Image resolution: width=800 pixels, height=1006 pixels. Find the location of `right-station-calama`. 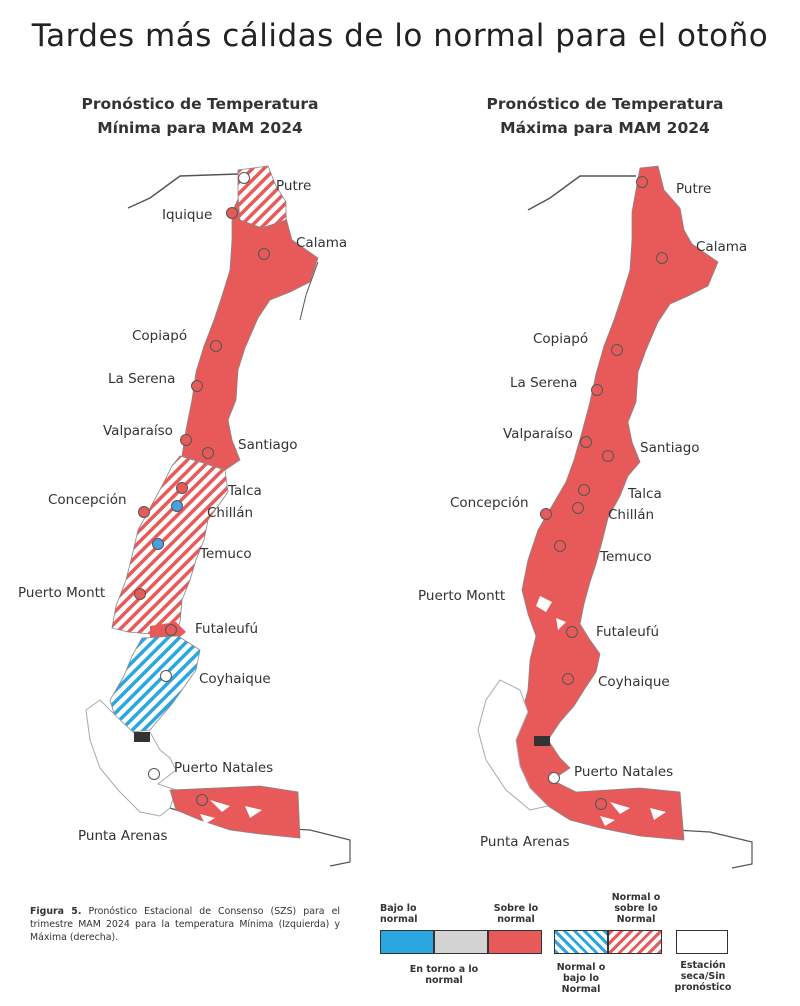

right-station-calama is located at coordinates (662, 258).